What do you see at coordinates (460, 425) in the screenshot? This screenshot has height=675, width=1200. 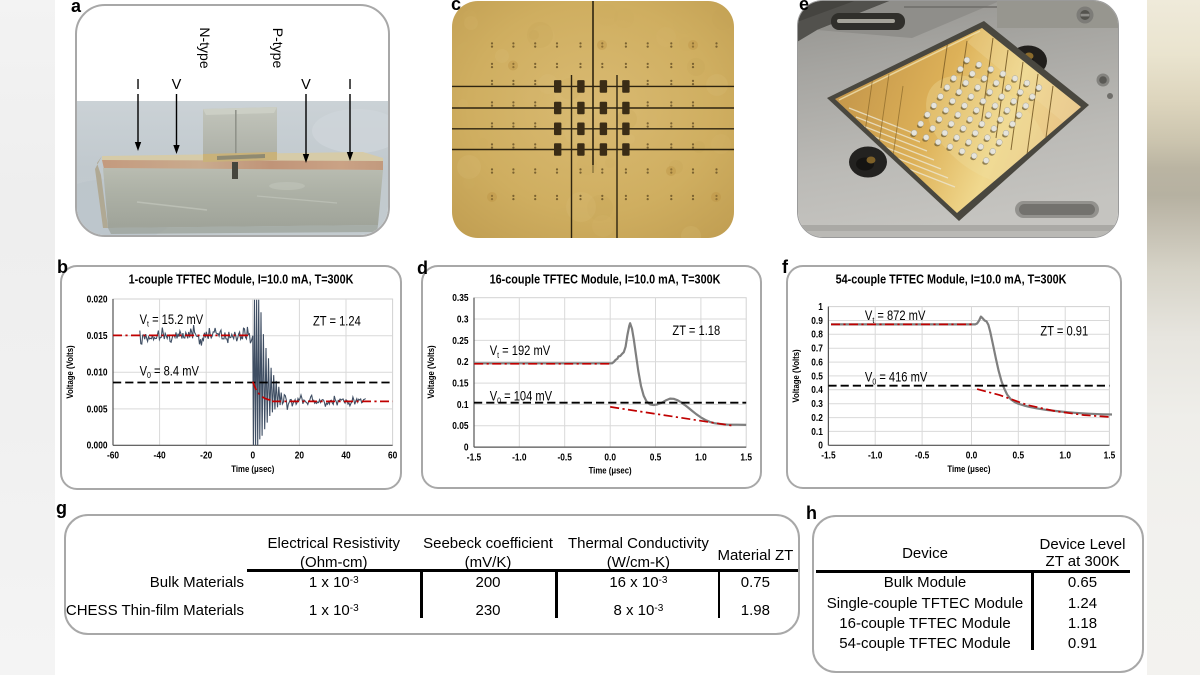 I see `svg-text: 0.05` at bounding box center [460, 425].